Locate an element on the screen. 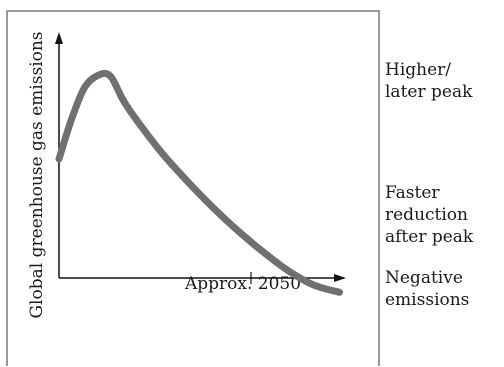  y-axis-arrow is located at coordinates (59, 38).